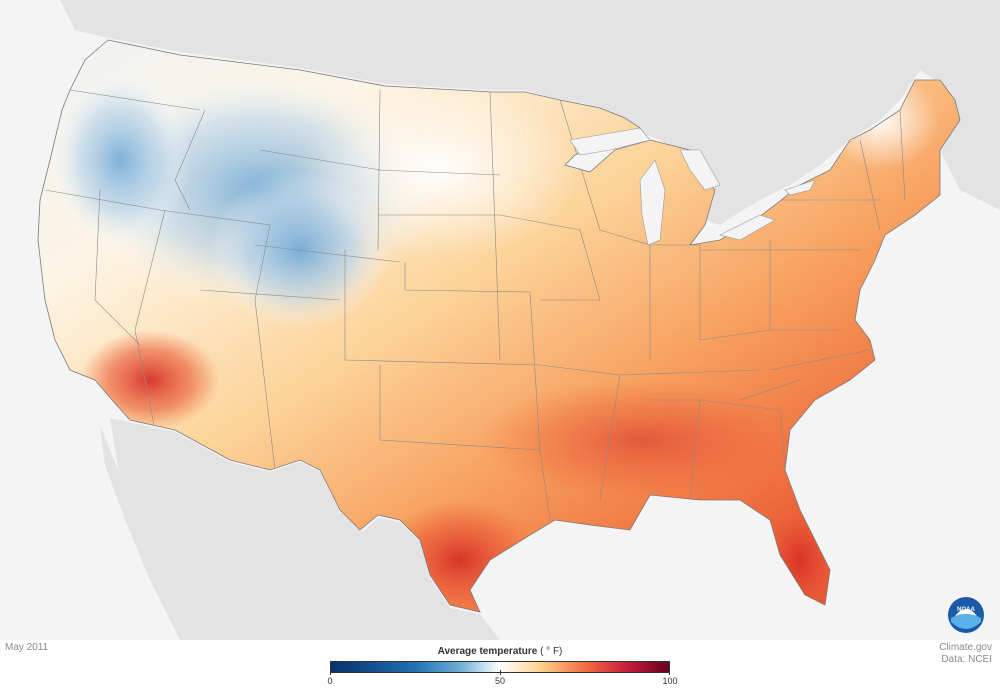  I want to click on legend-title-text: Average temperature, so click(487, 651).